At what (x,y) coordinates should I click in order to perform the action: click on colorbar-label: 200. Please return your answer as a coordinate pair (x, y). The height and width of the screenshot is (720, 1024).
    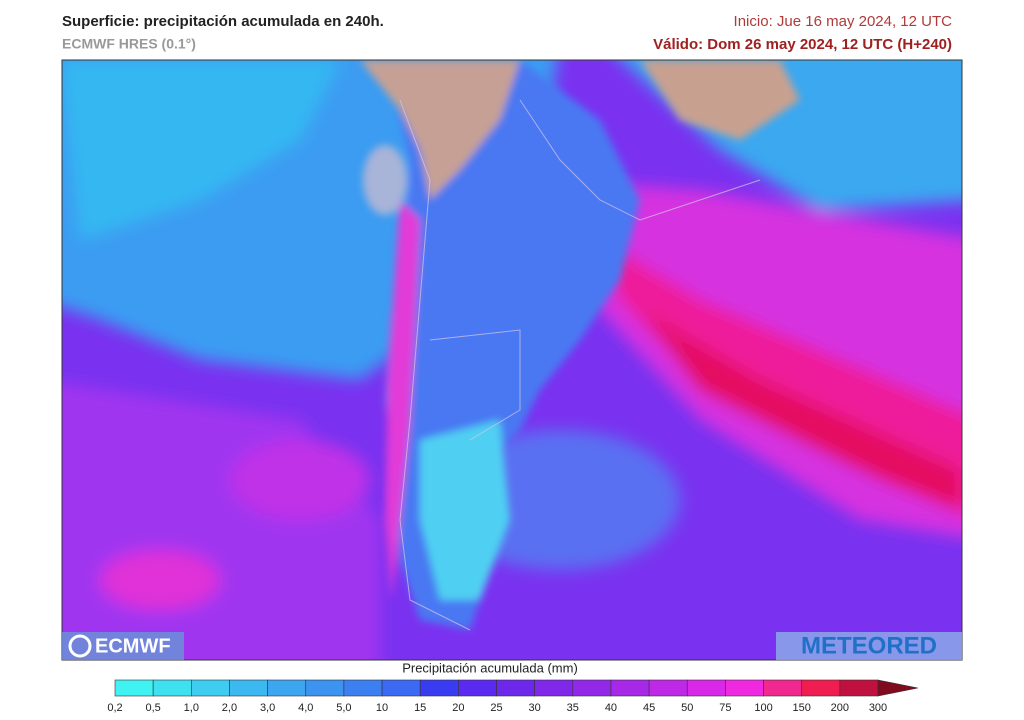
    Looking at the image, I should click on (840, 708).